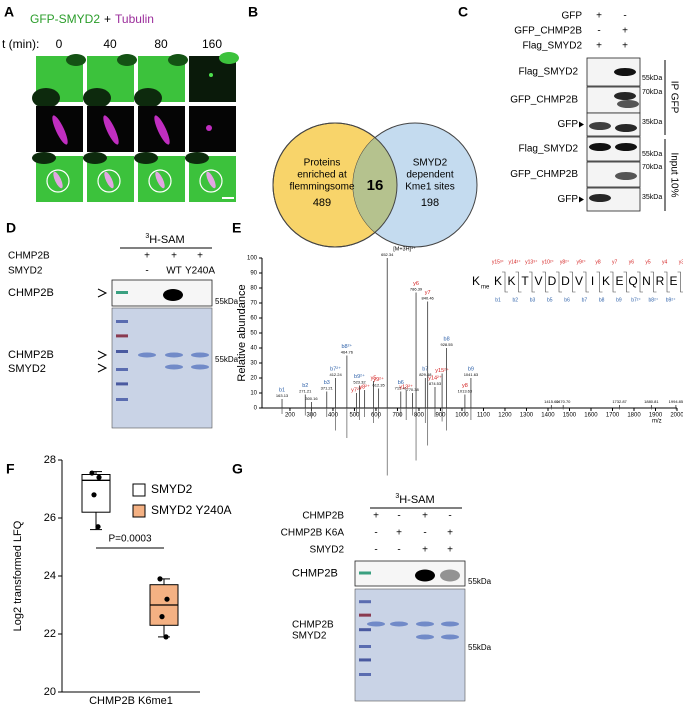  I want to click on peak-mz-label: 770.38, so click(412, 389).